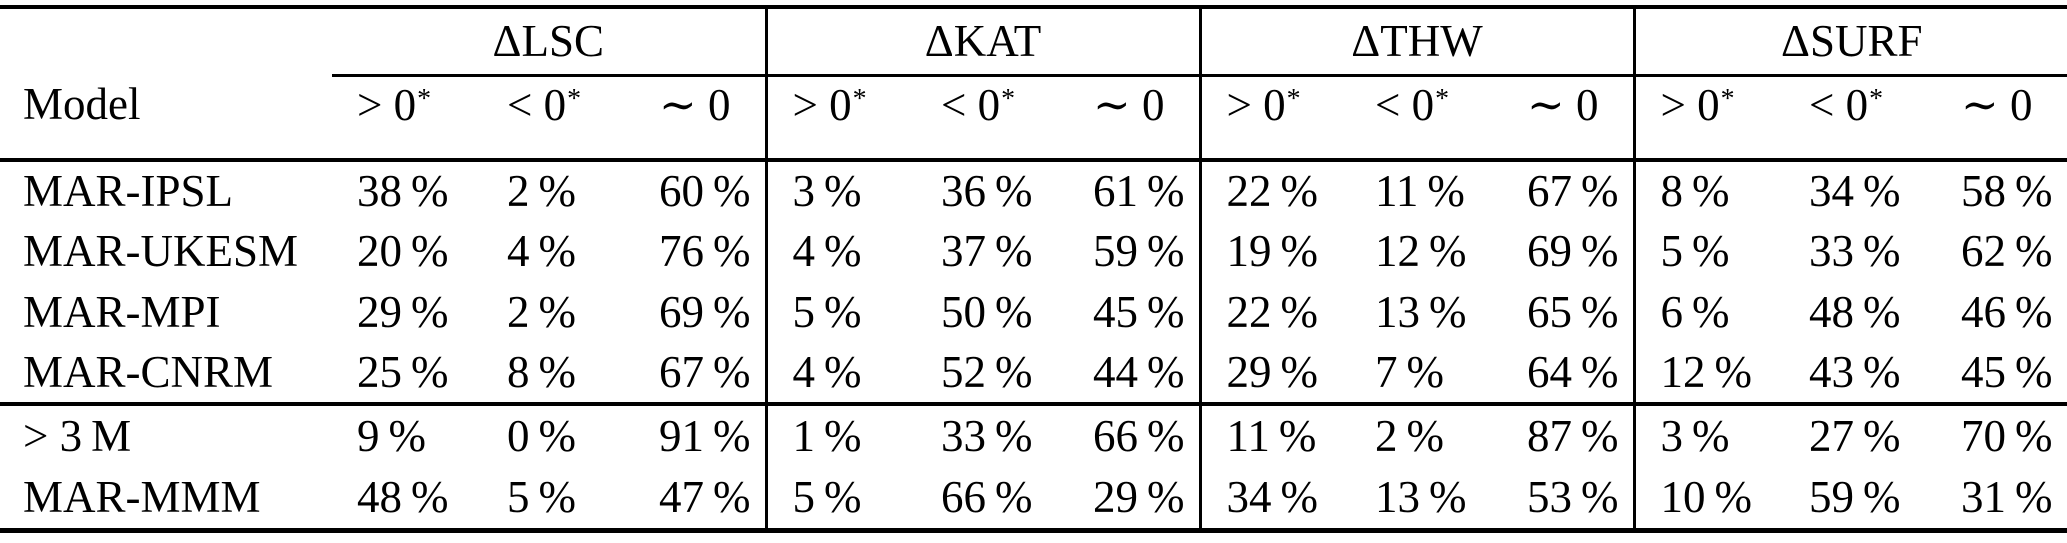  Describe the element at coordinates (1421, 251) in the screenshot. I see `value-cell: 12 %` at that location.